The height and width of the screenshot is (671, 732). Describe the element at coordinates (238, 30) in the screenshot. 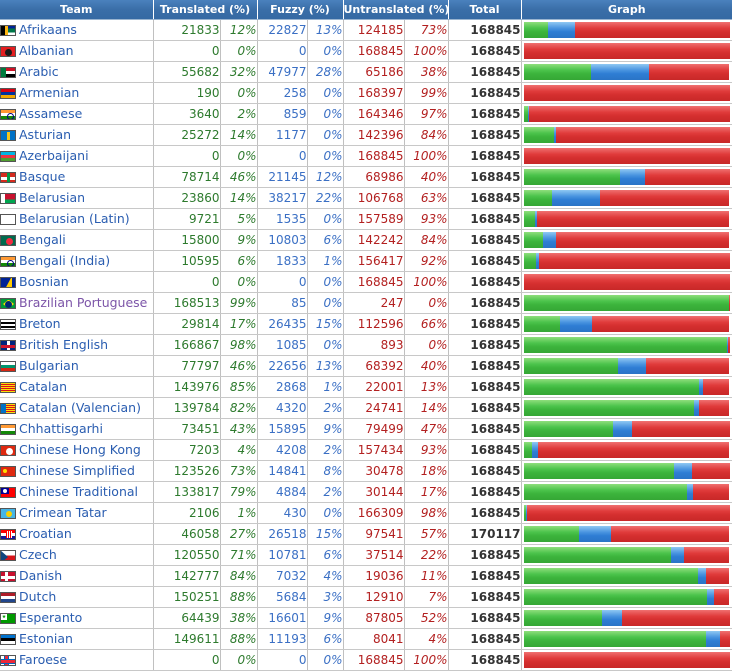

I see `translated-percent: 12%` at that location.